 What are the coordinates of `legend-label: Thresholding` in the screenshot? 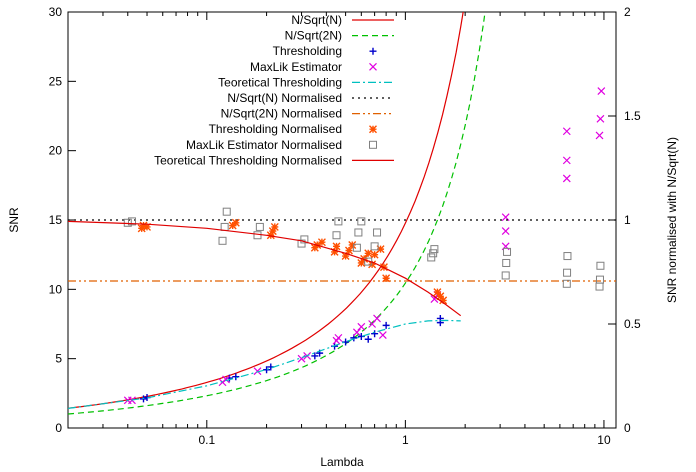 It's located at (307, 51).